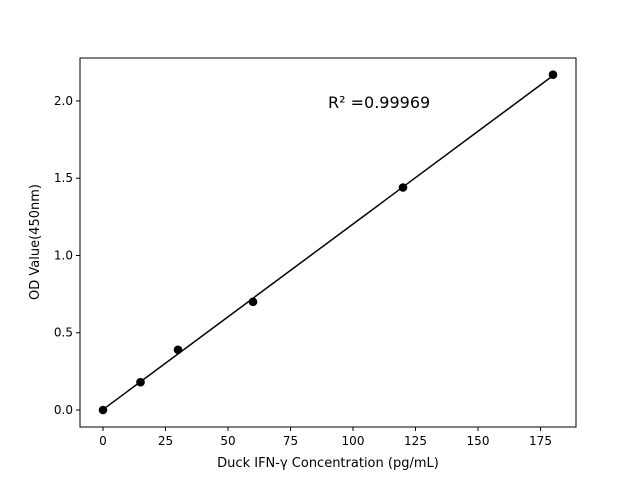  Describe the element at coordinates (103, 441) in the screenshot. I see `x-tick-label: 0` at that location.